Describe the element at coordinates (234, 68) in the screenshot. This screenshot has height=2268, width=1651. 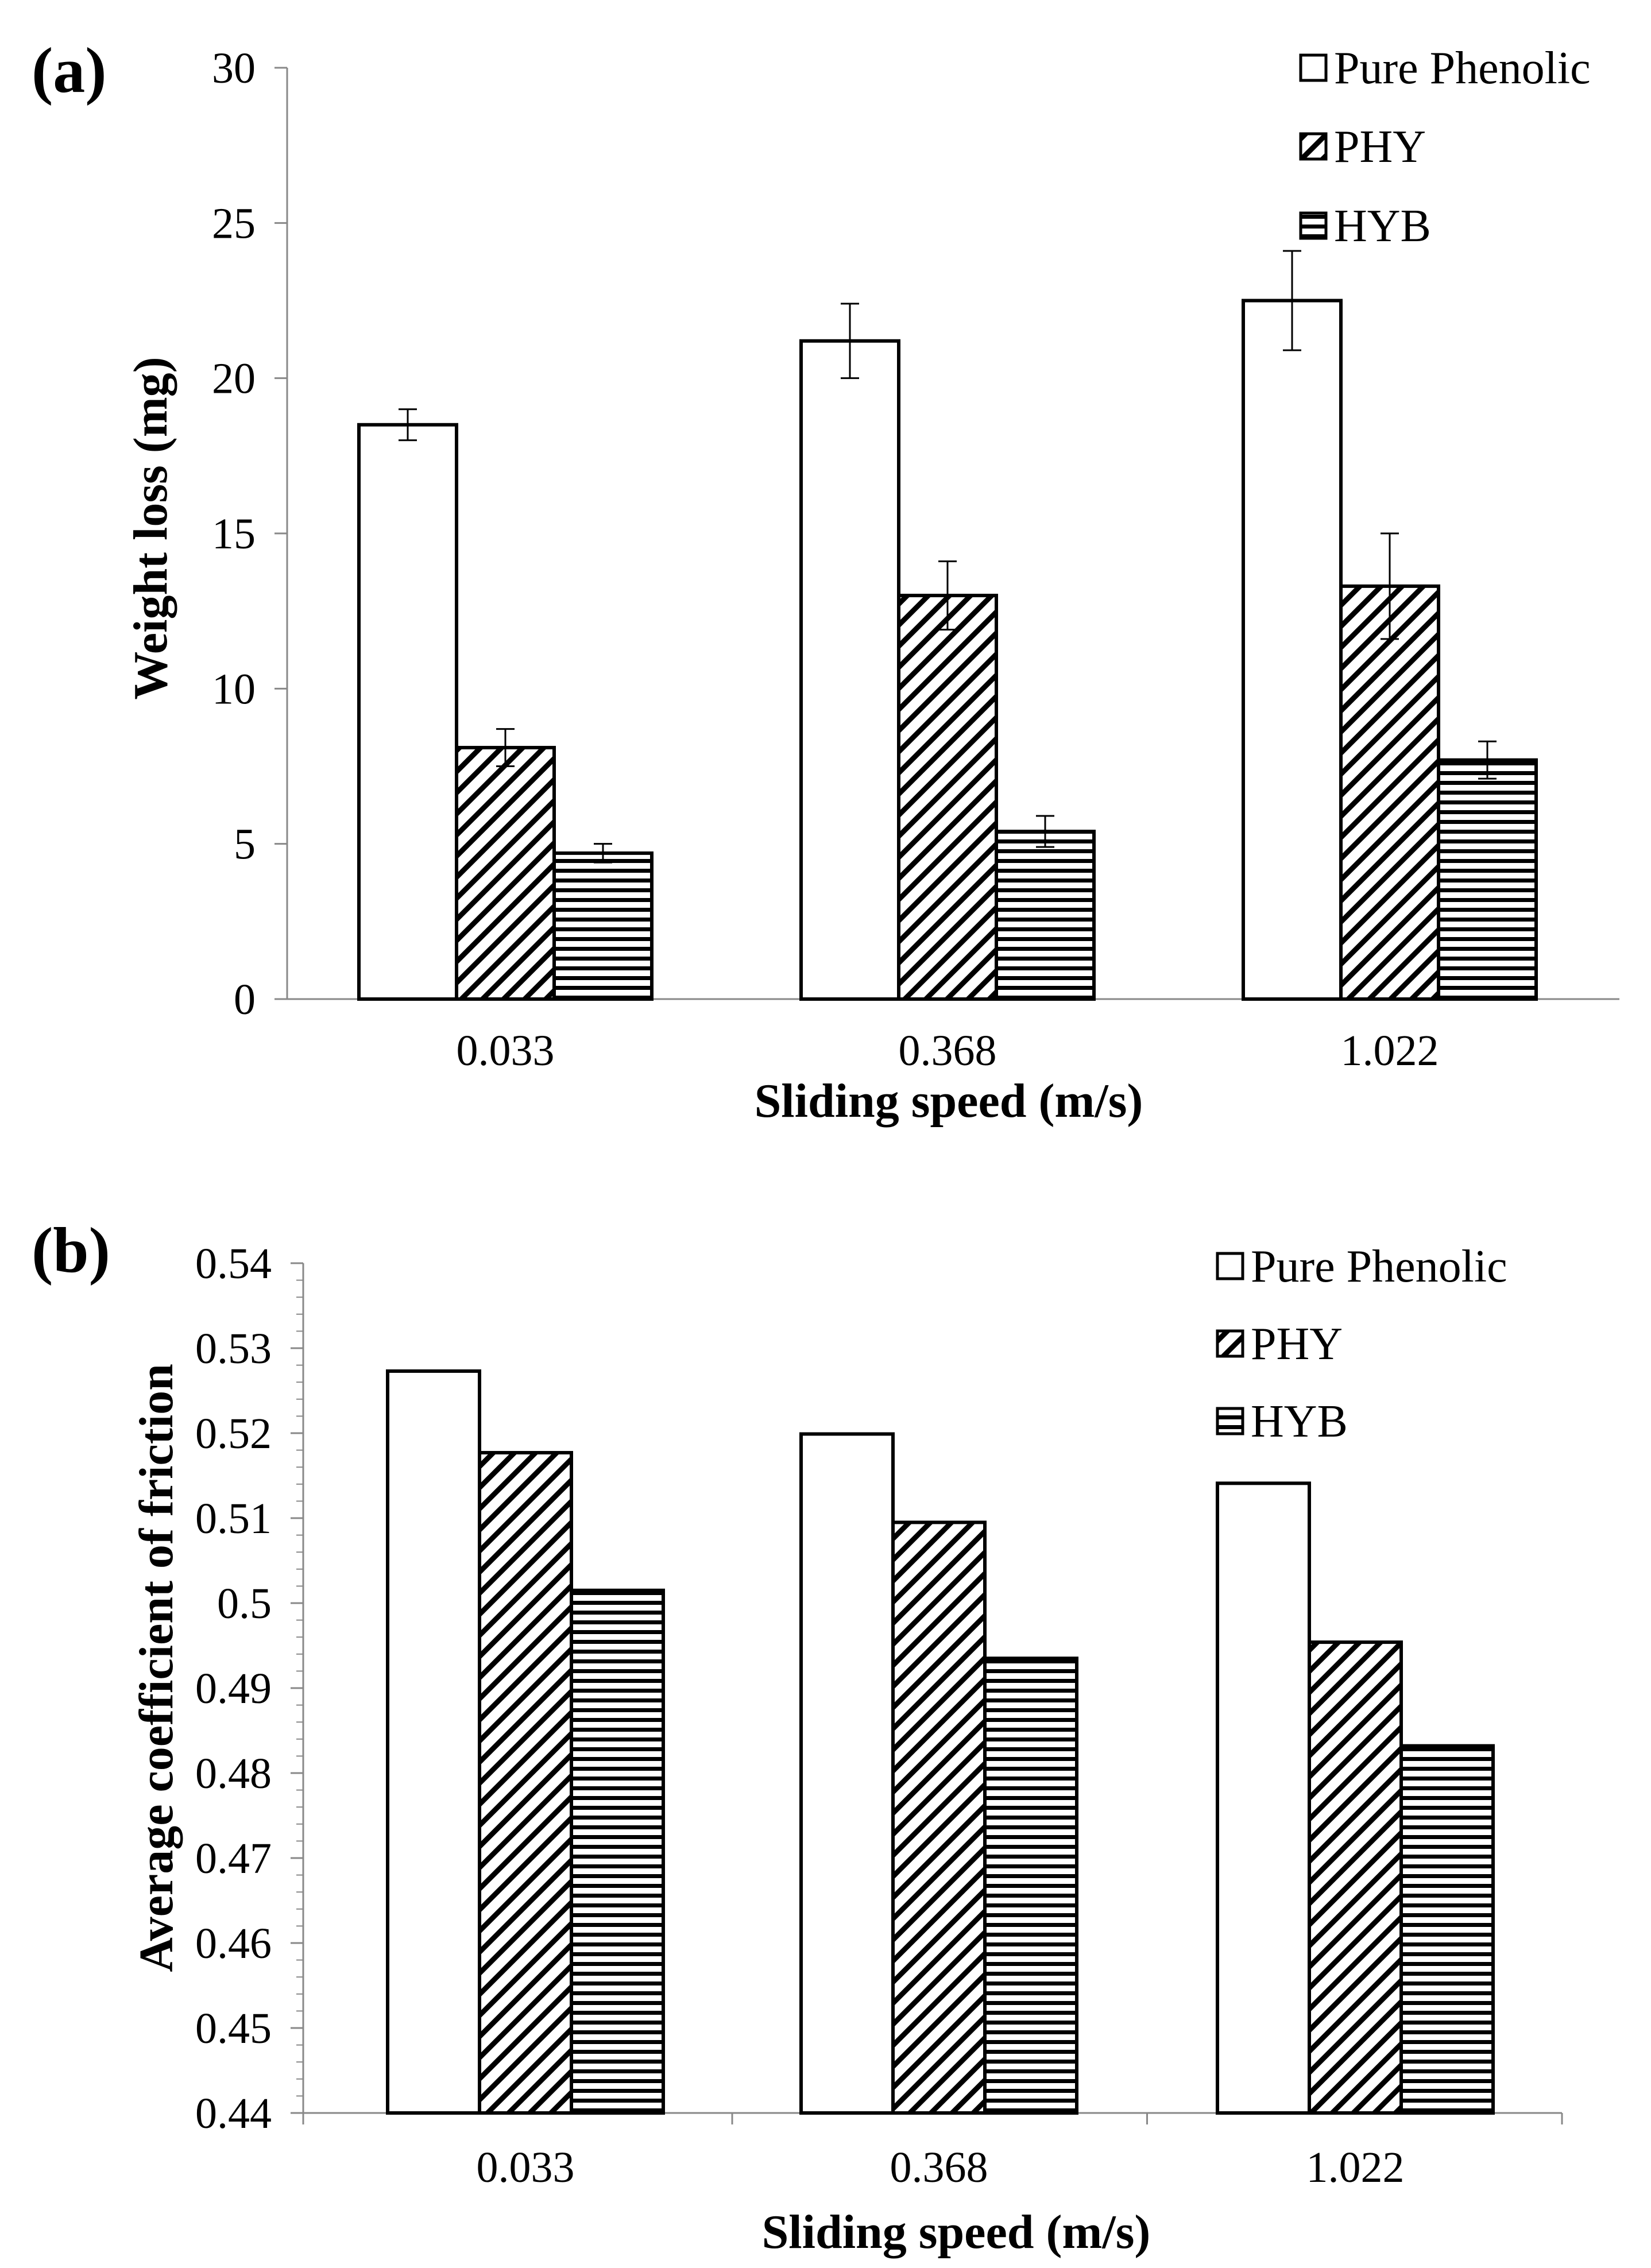
I see `y-tick-label: 30` at that location.